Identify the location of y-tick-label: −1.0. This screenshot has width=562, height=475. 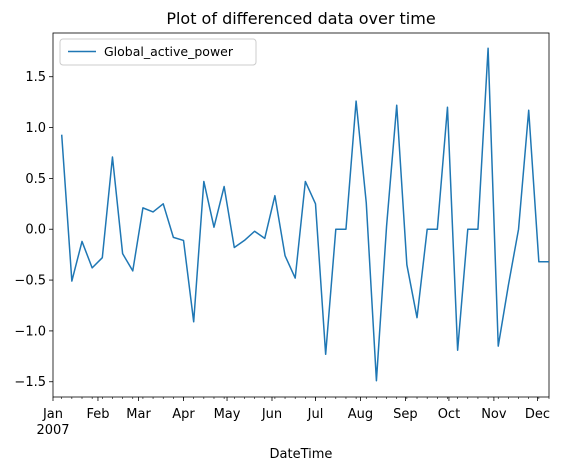
(30, 331).